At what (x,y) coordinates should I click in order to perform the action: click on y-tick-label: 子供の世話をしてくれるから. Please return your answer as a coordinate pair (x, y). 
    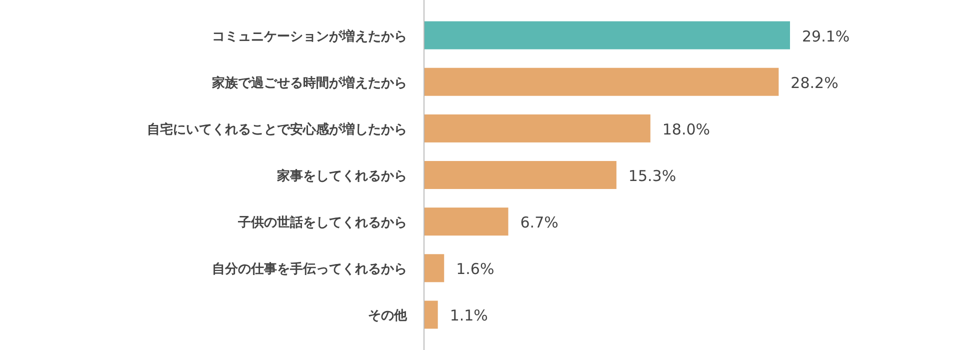
    Looking at the image, I should click on (322, 222).